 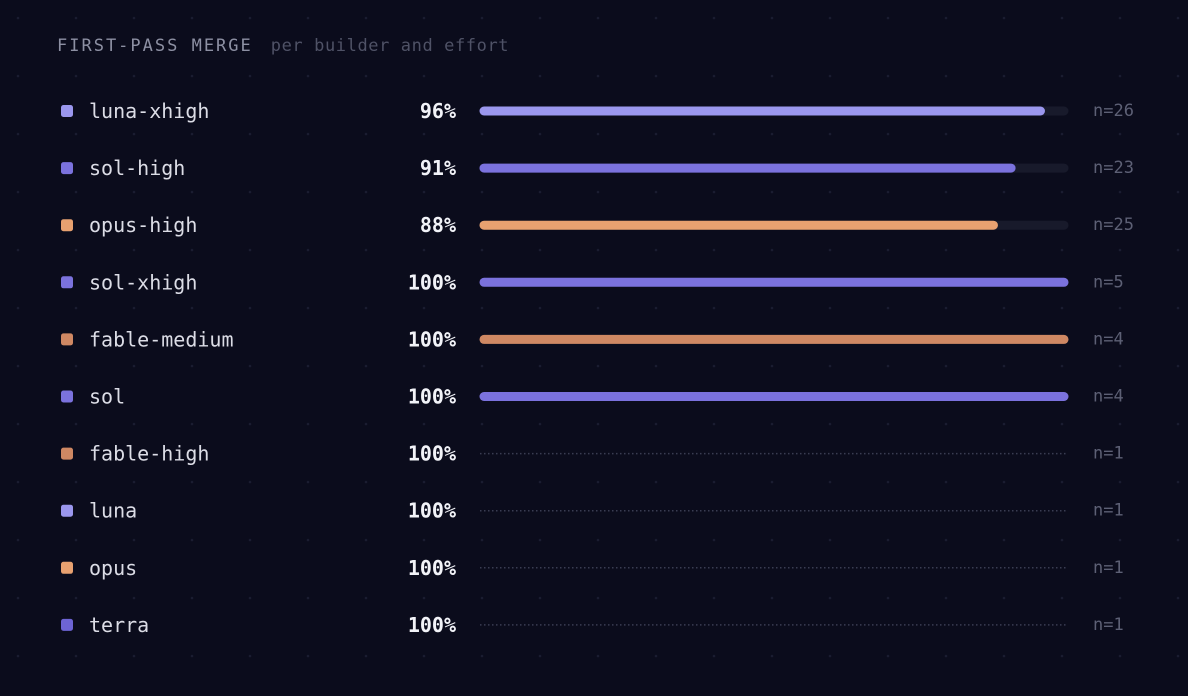 What do you see at coordinates (1108, 339) in the screenshot?
I see `row-sample-count: n=4` at bounding box center [1108, 339].